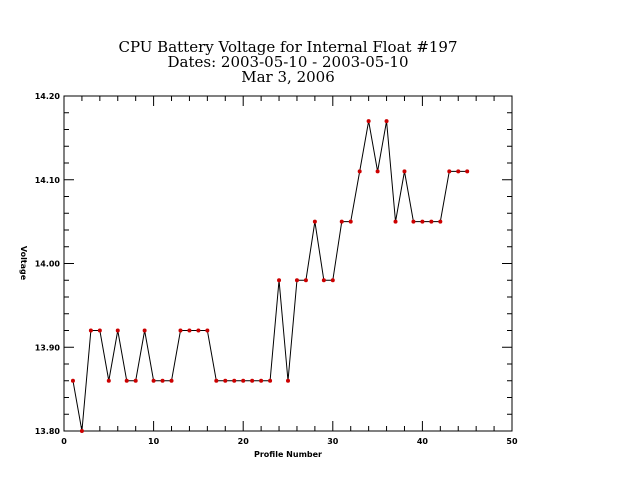 The image size is (640, 480). Describe the element at coordinates (64, 441) in the screenshot. I see `x-tick-label: 0` at that location.